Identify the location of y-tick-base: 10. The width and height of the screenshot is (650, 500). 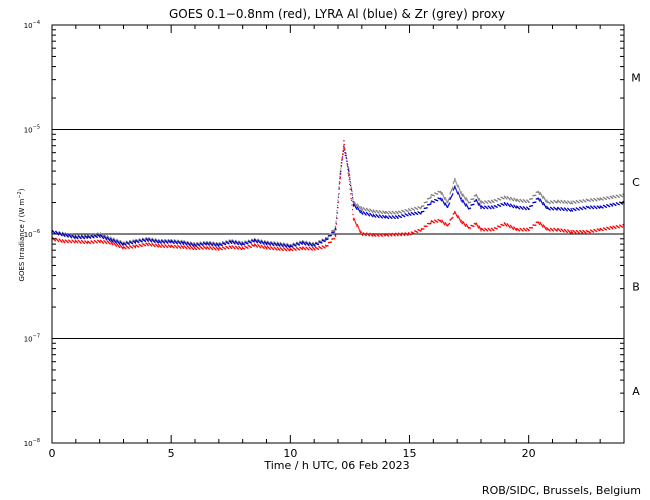
(28, 131).